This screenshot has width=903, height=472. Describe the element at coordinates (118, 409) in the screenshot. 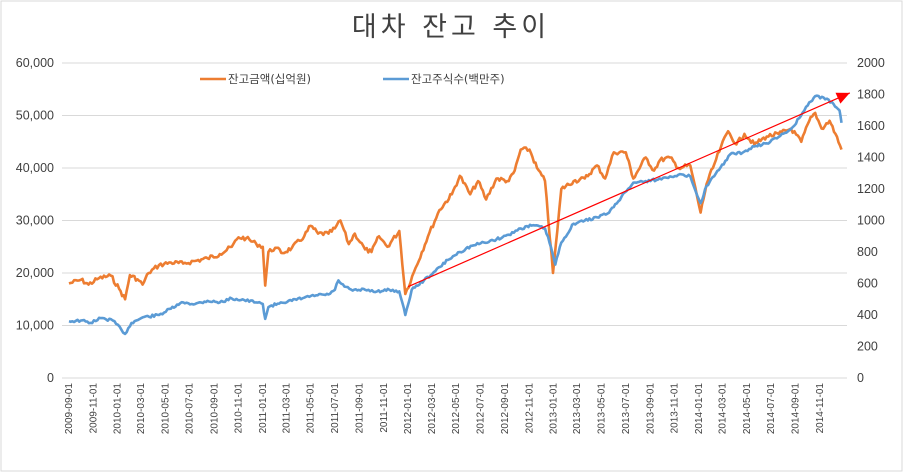

I see `x-tick-label: 2010-01-01` at that location.